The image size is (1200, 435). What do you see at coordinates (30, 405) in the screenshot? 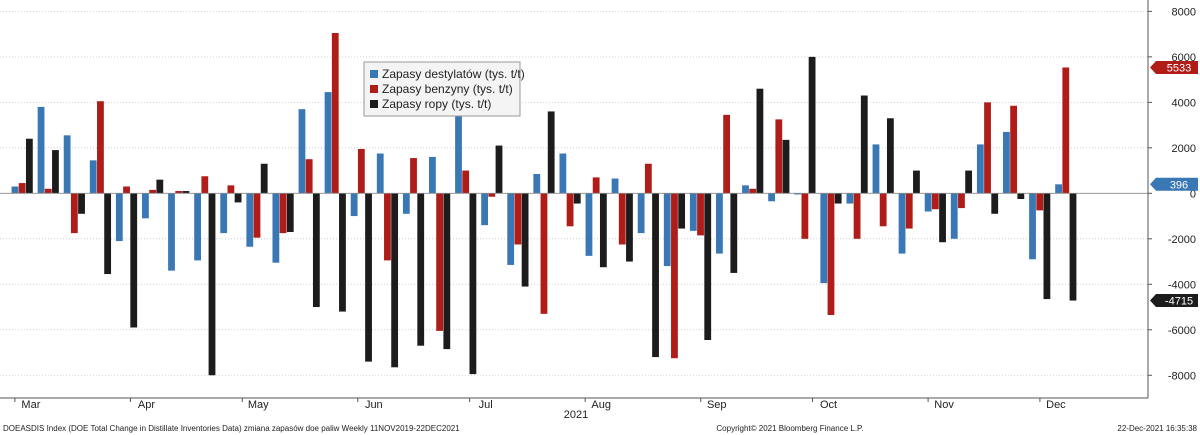
I see `month-label: Mar` at bounding box center [30, 405].